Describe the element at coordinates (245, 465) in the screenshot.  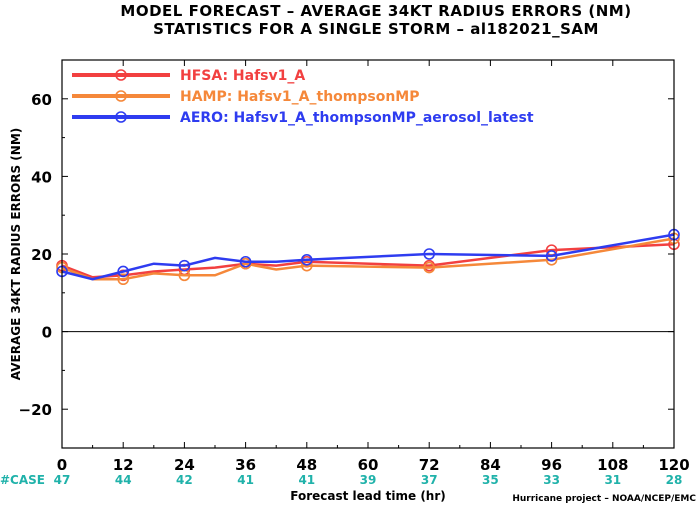
I see `x-tick-label: 36` at that location.